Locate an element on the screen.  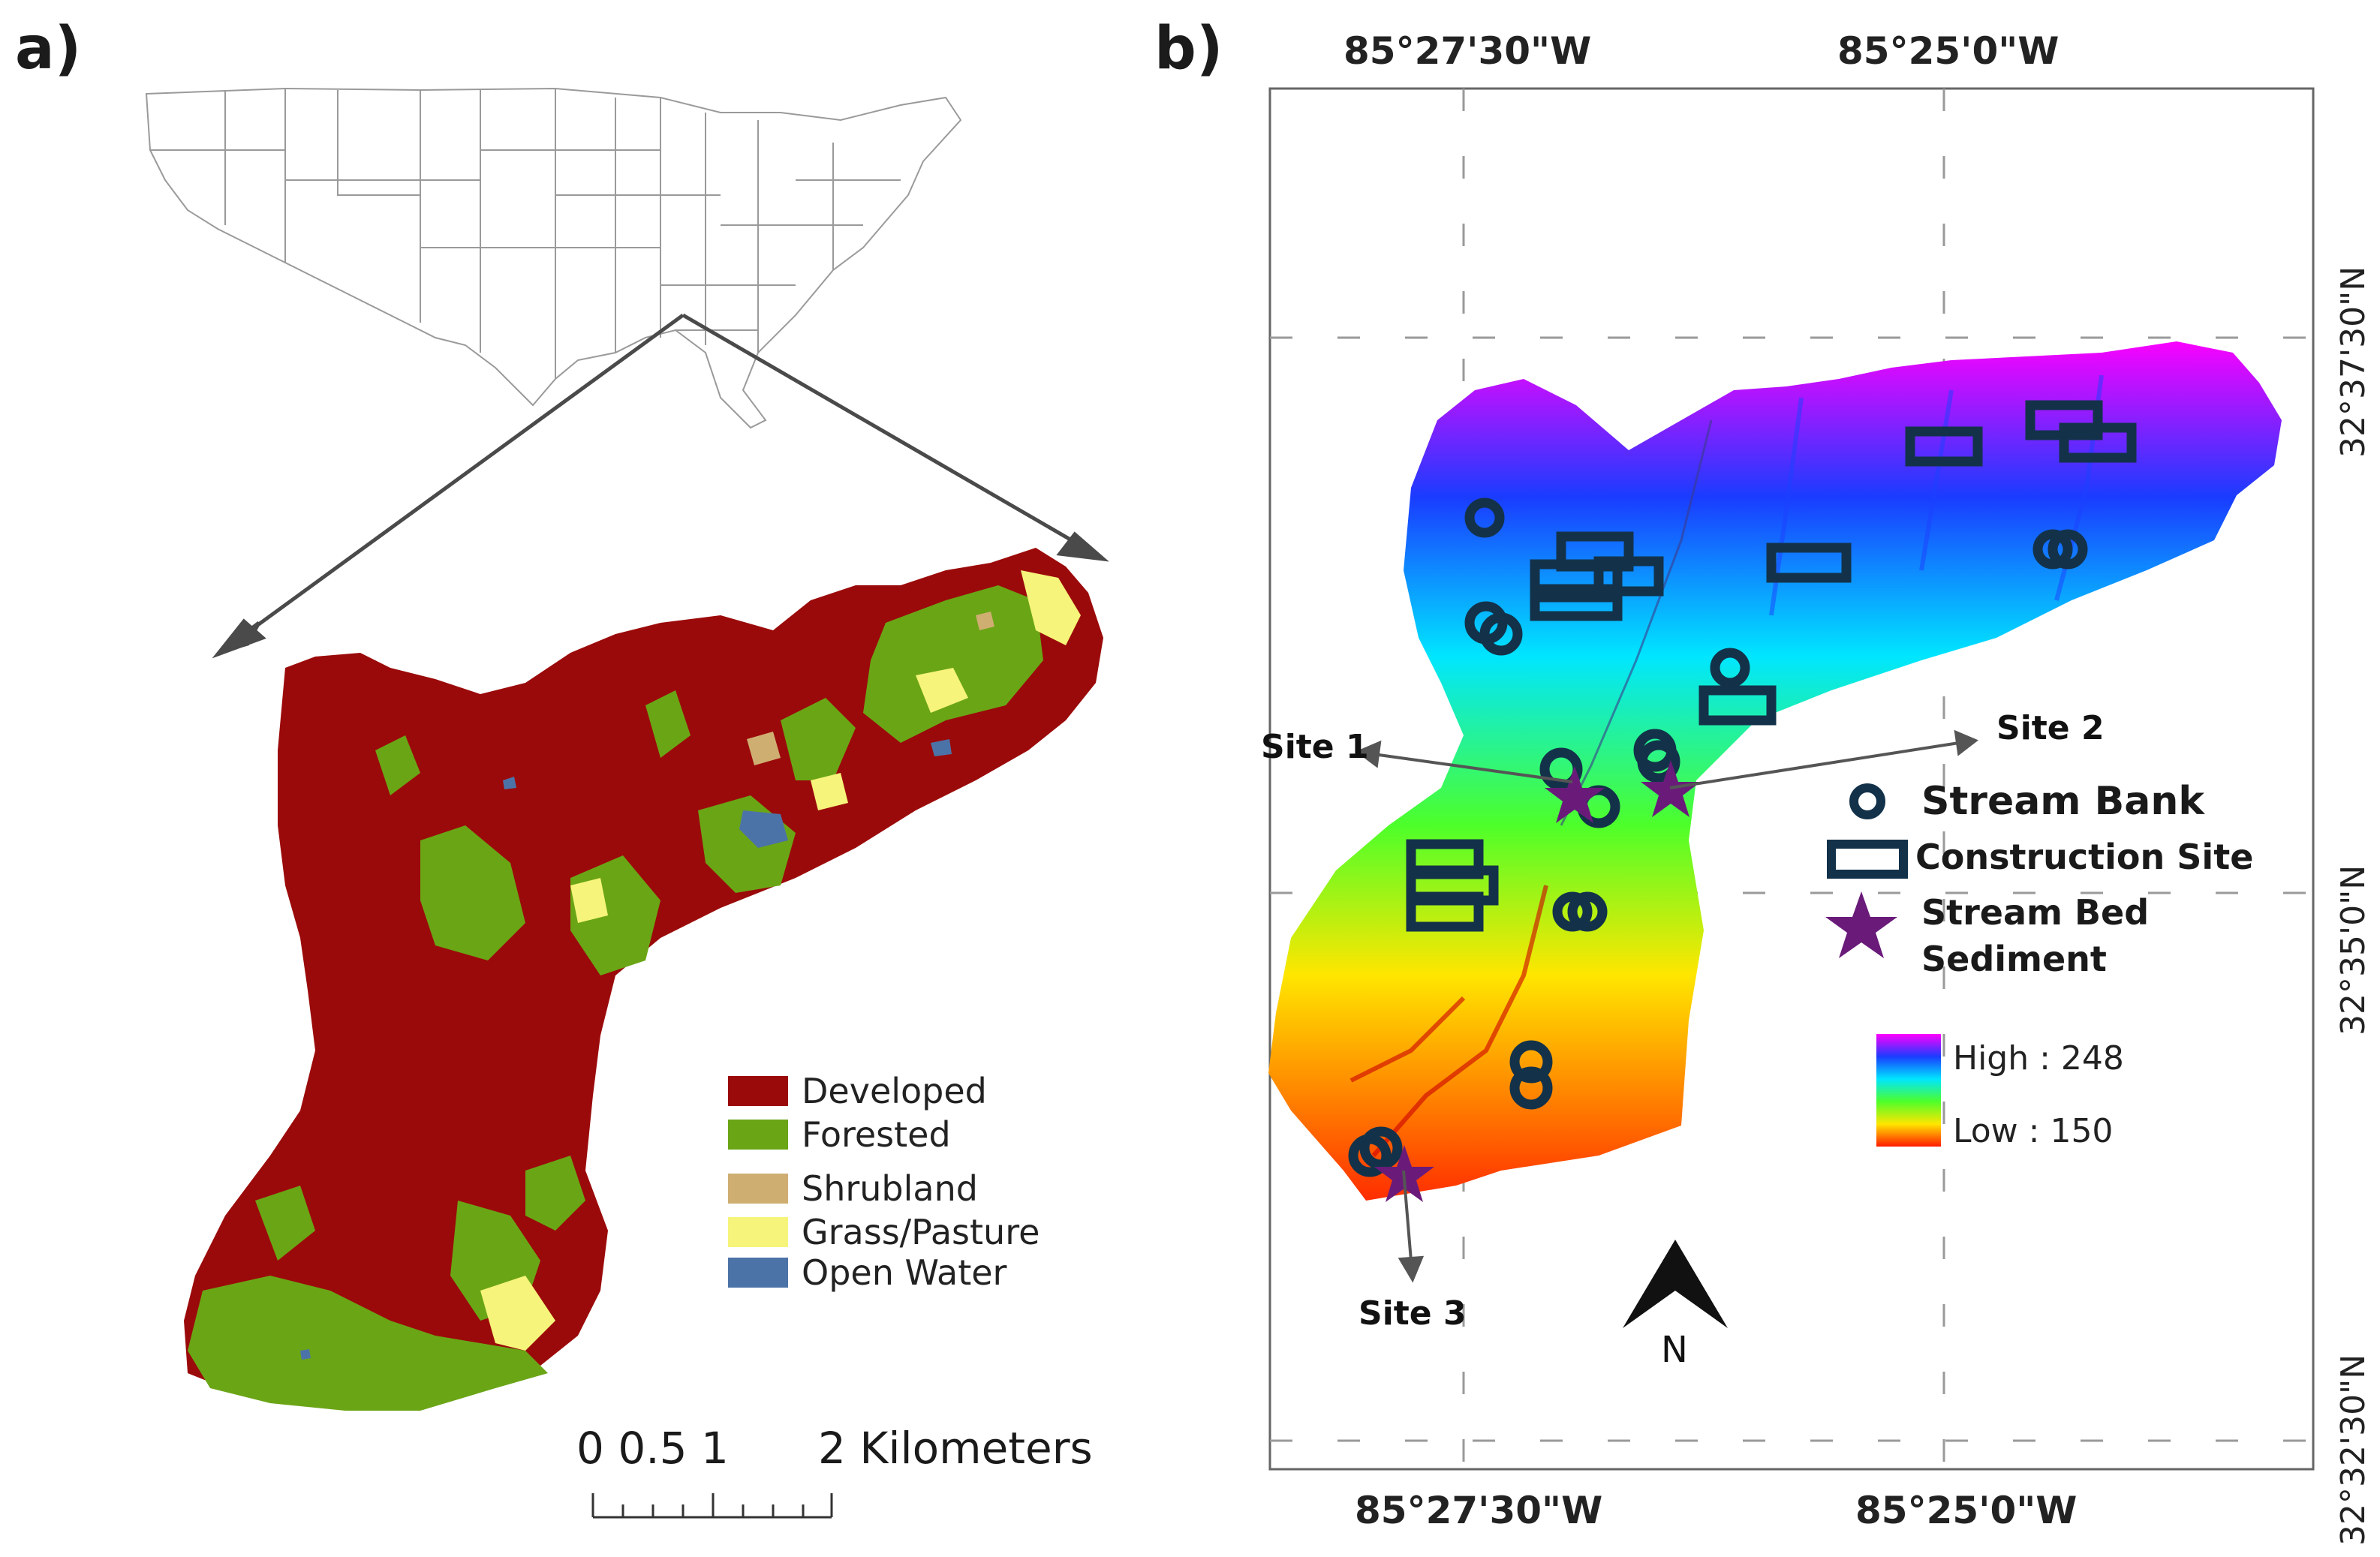
landcover-grass-pasture-patches is located at coordinates (780, 961).